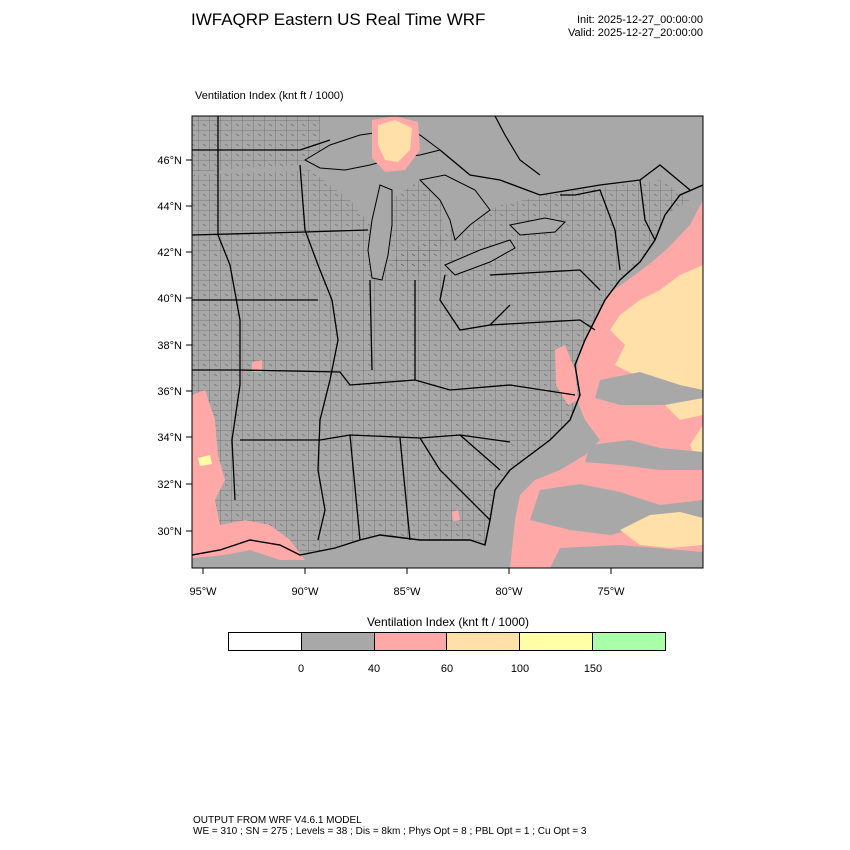 Image resolution: width=850 pixels, height=850 pixels. What do you see at coordinates (380, 232) in the screenshot?
I see `lake-michigan` at bounding box center [380, 232].